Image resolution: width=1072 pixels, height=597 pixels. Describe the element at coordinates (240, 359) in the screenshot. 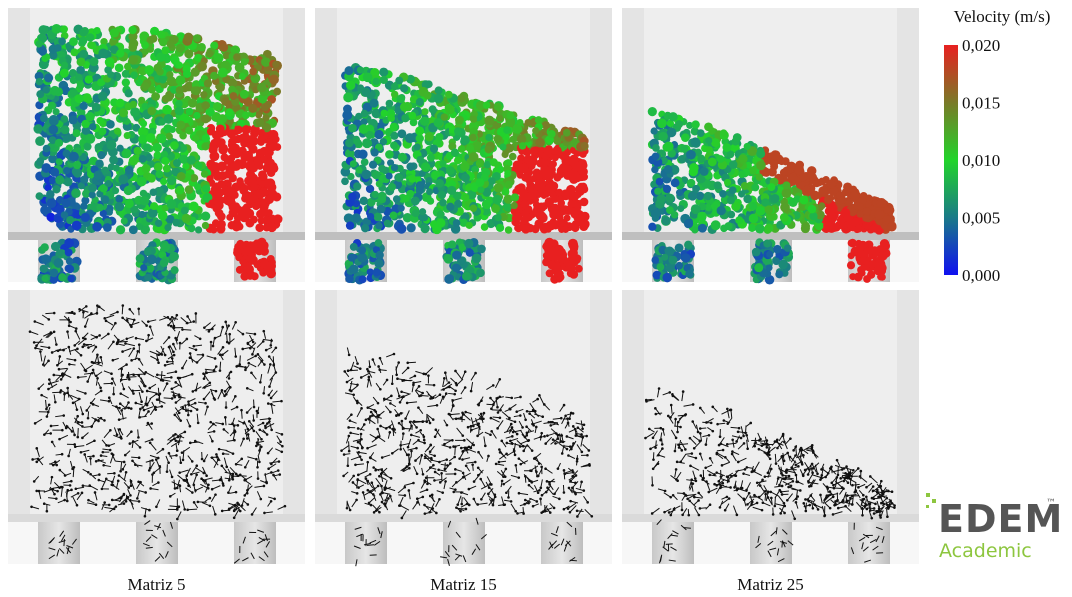

I see `velocity-arrow` at that location.